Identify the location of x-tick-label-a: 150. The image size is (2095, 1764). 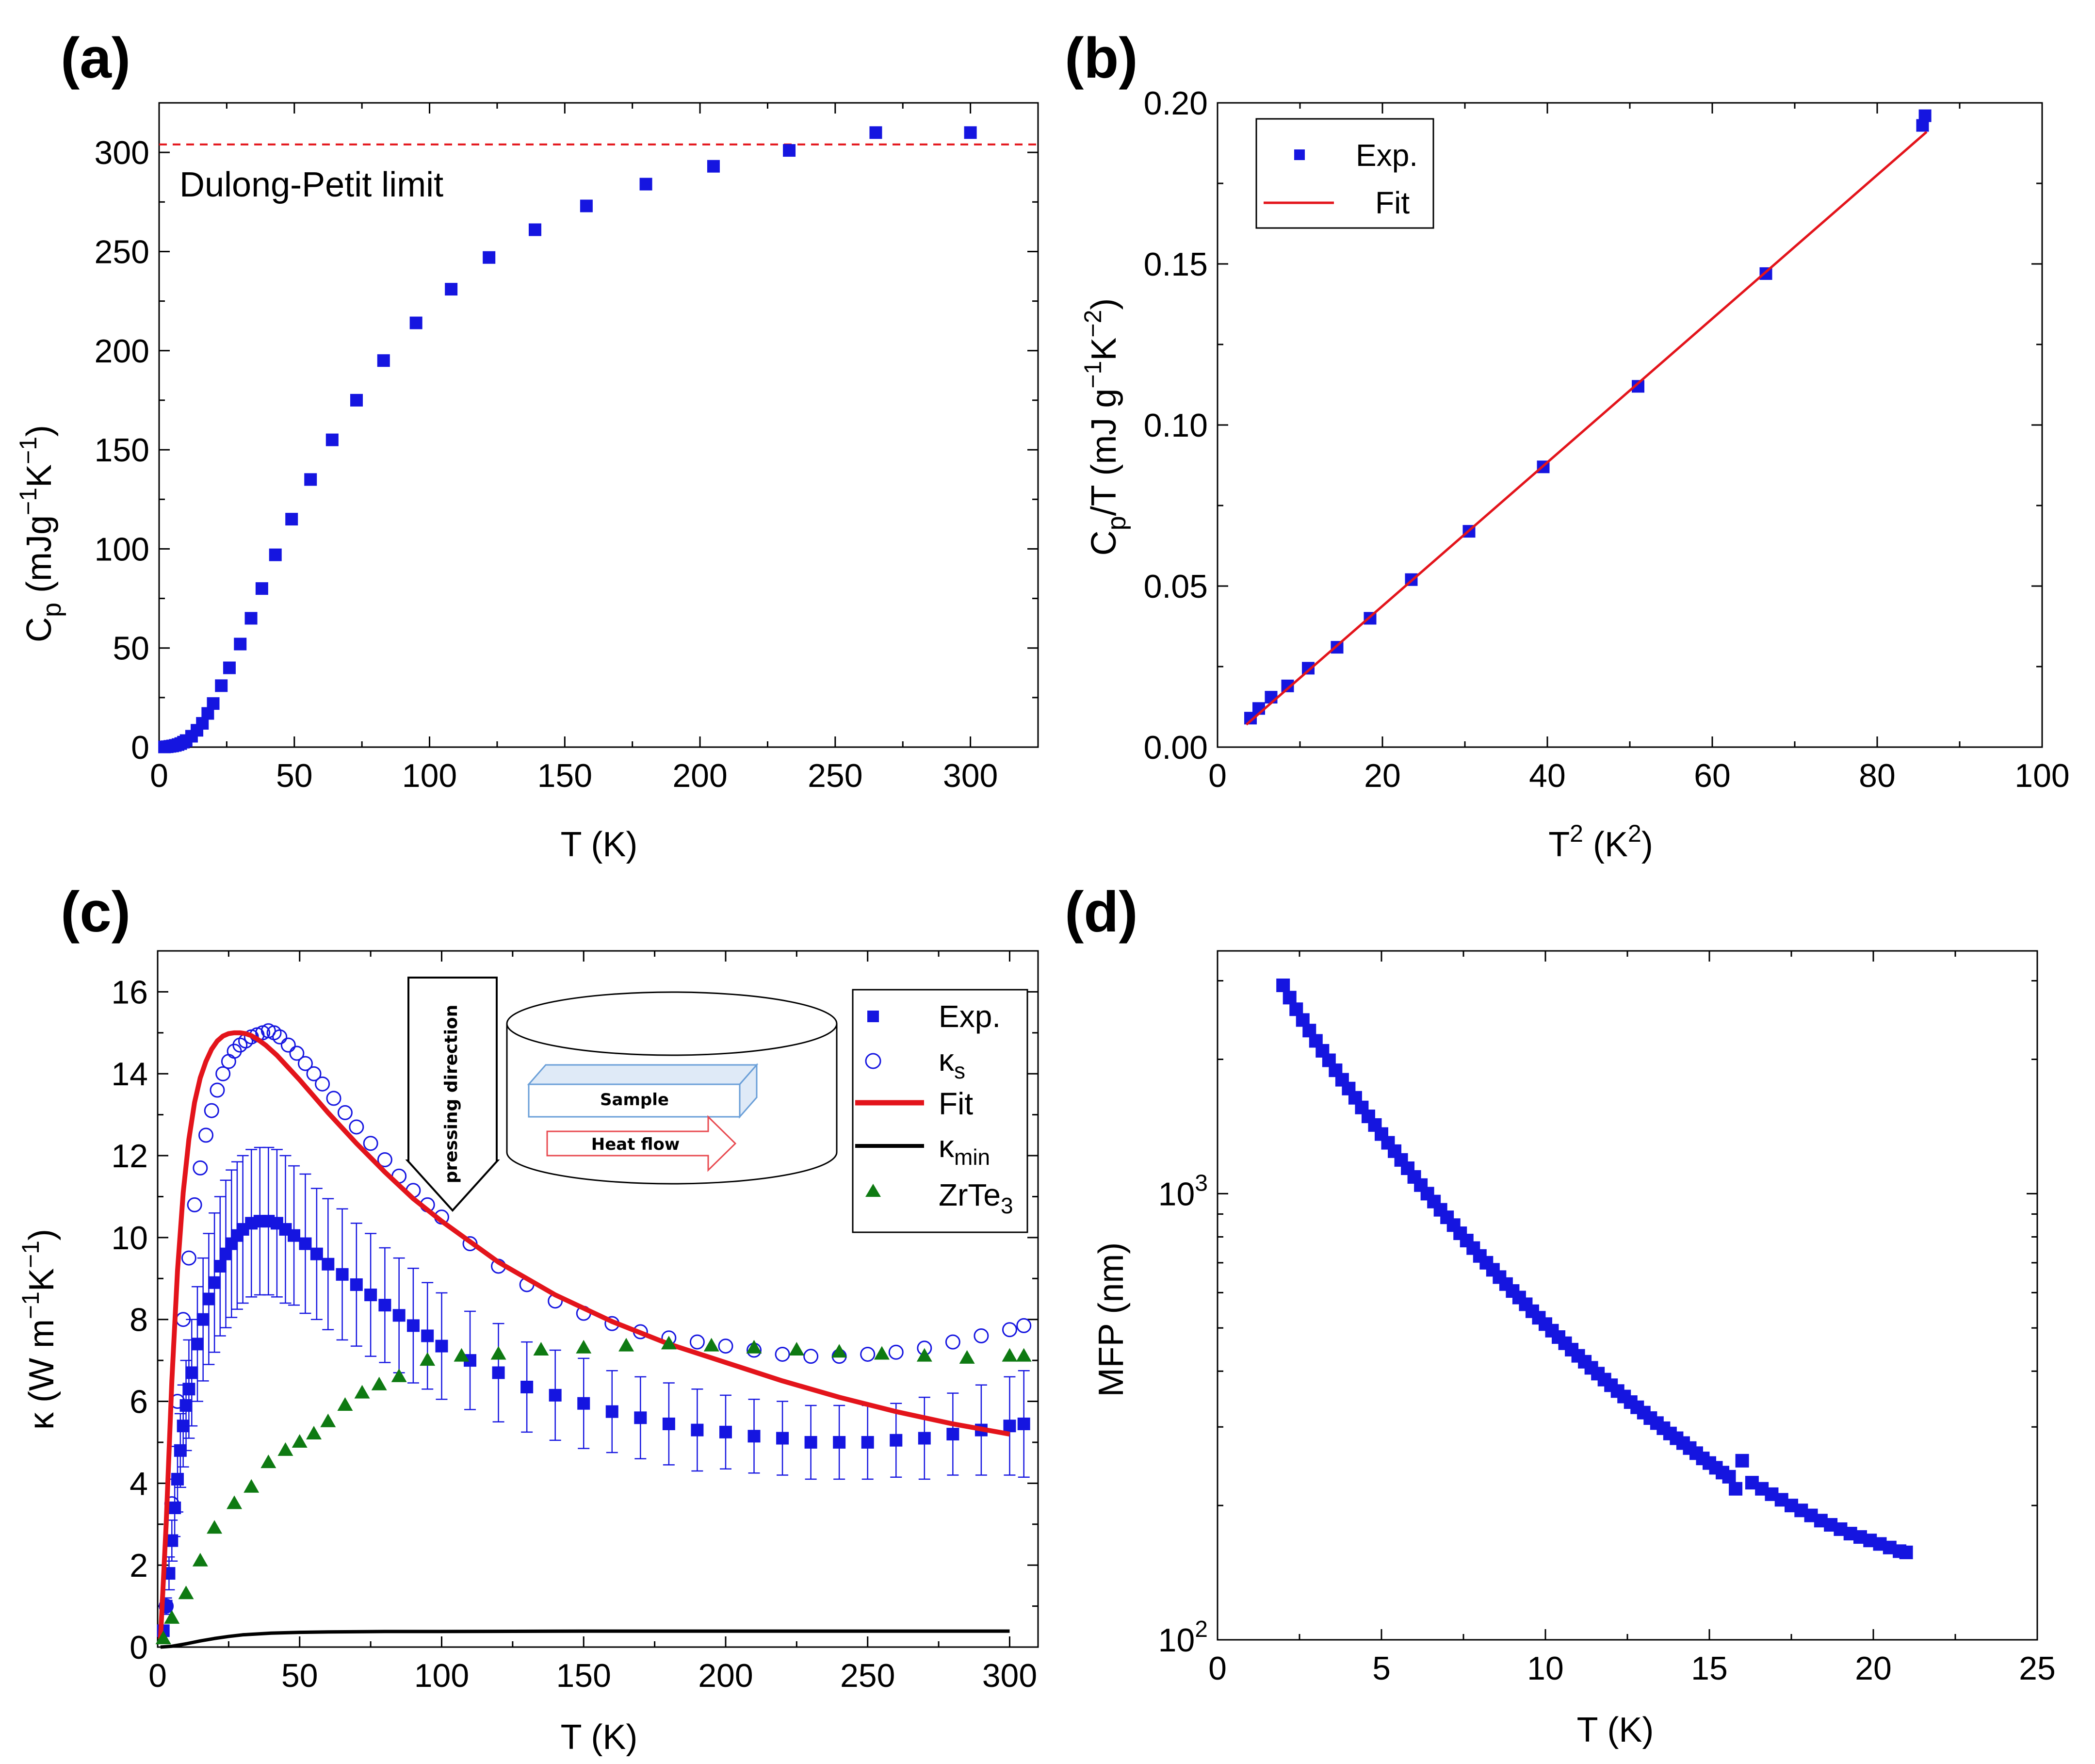
(565, 775).